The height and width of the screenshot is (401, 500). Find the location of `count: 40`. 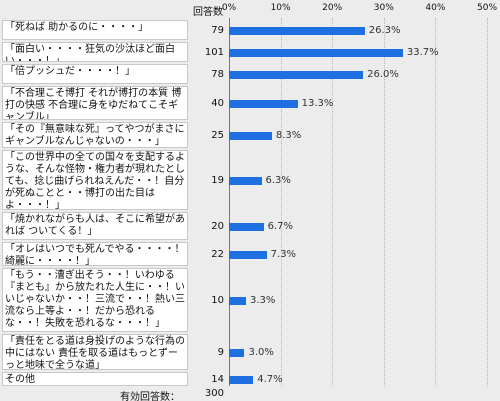

count: 40 is located at coordinates (217, 103).